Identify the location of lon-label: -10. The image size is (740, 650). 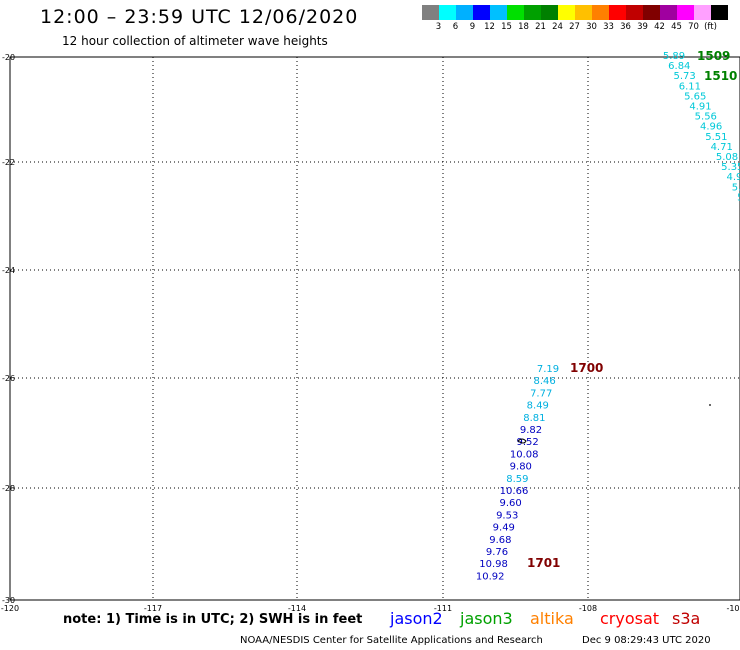
(732, 608).